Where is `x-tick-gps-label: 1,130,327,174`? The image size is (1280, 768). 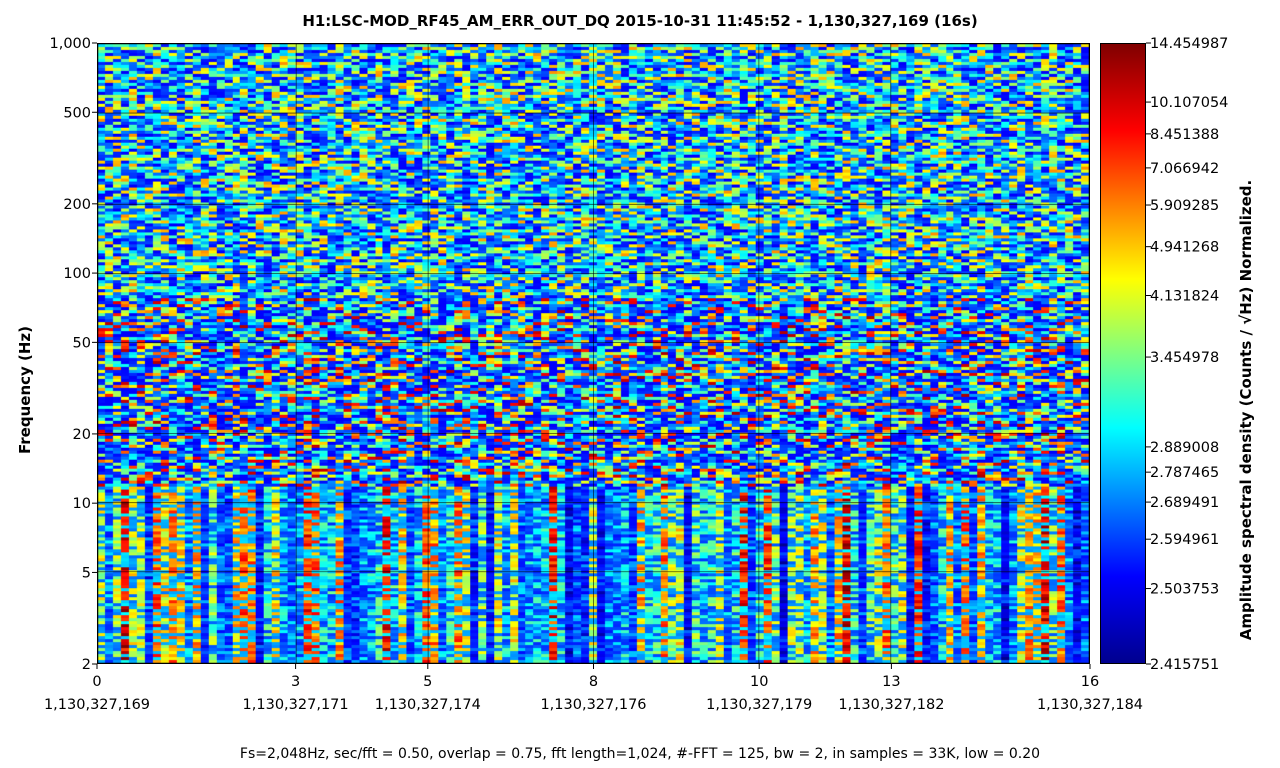
x-tick-gps-label: 1,130,327,174 is located at coordinates (428, 705).